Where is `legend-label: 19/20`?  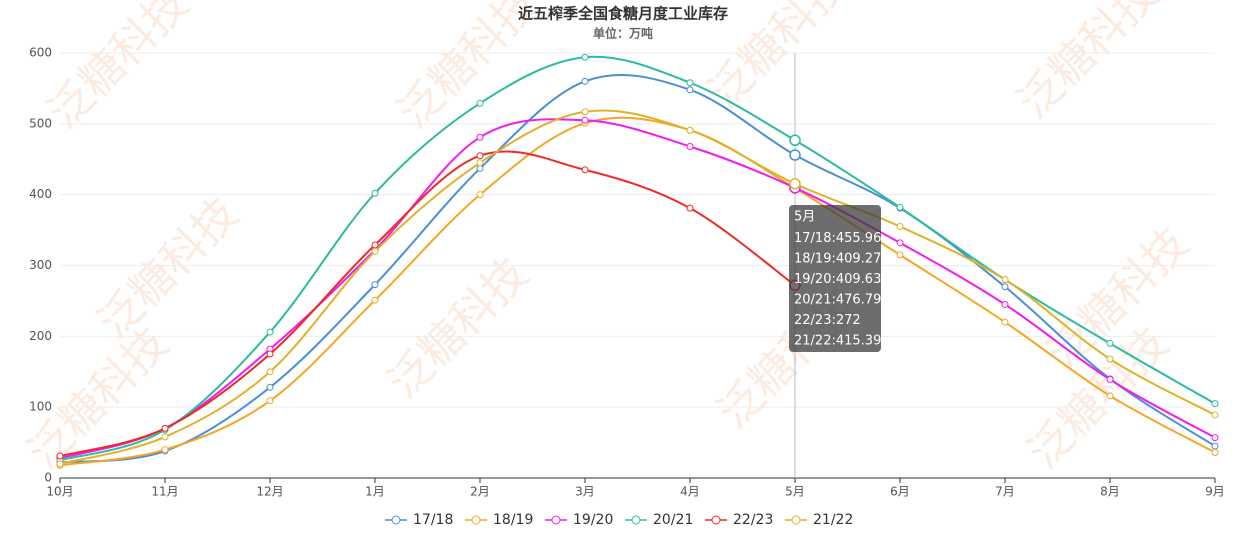 legend-label: 19/20 is located at coordinates (593, 520).